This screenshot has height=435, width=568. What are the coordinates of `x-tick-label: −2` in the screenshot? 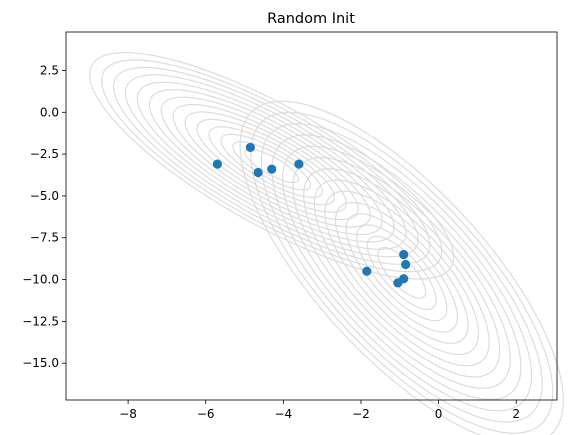 It's located at (361, 414).